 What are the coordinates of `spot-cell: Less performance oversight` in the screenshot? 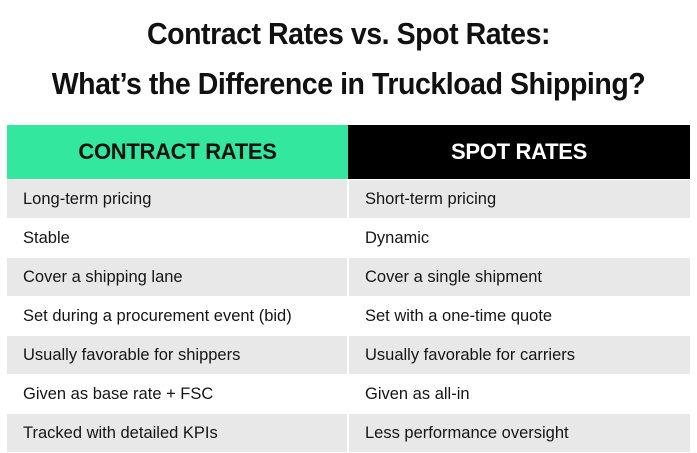 It's located at (518, 432).